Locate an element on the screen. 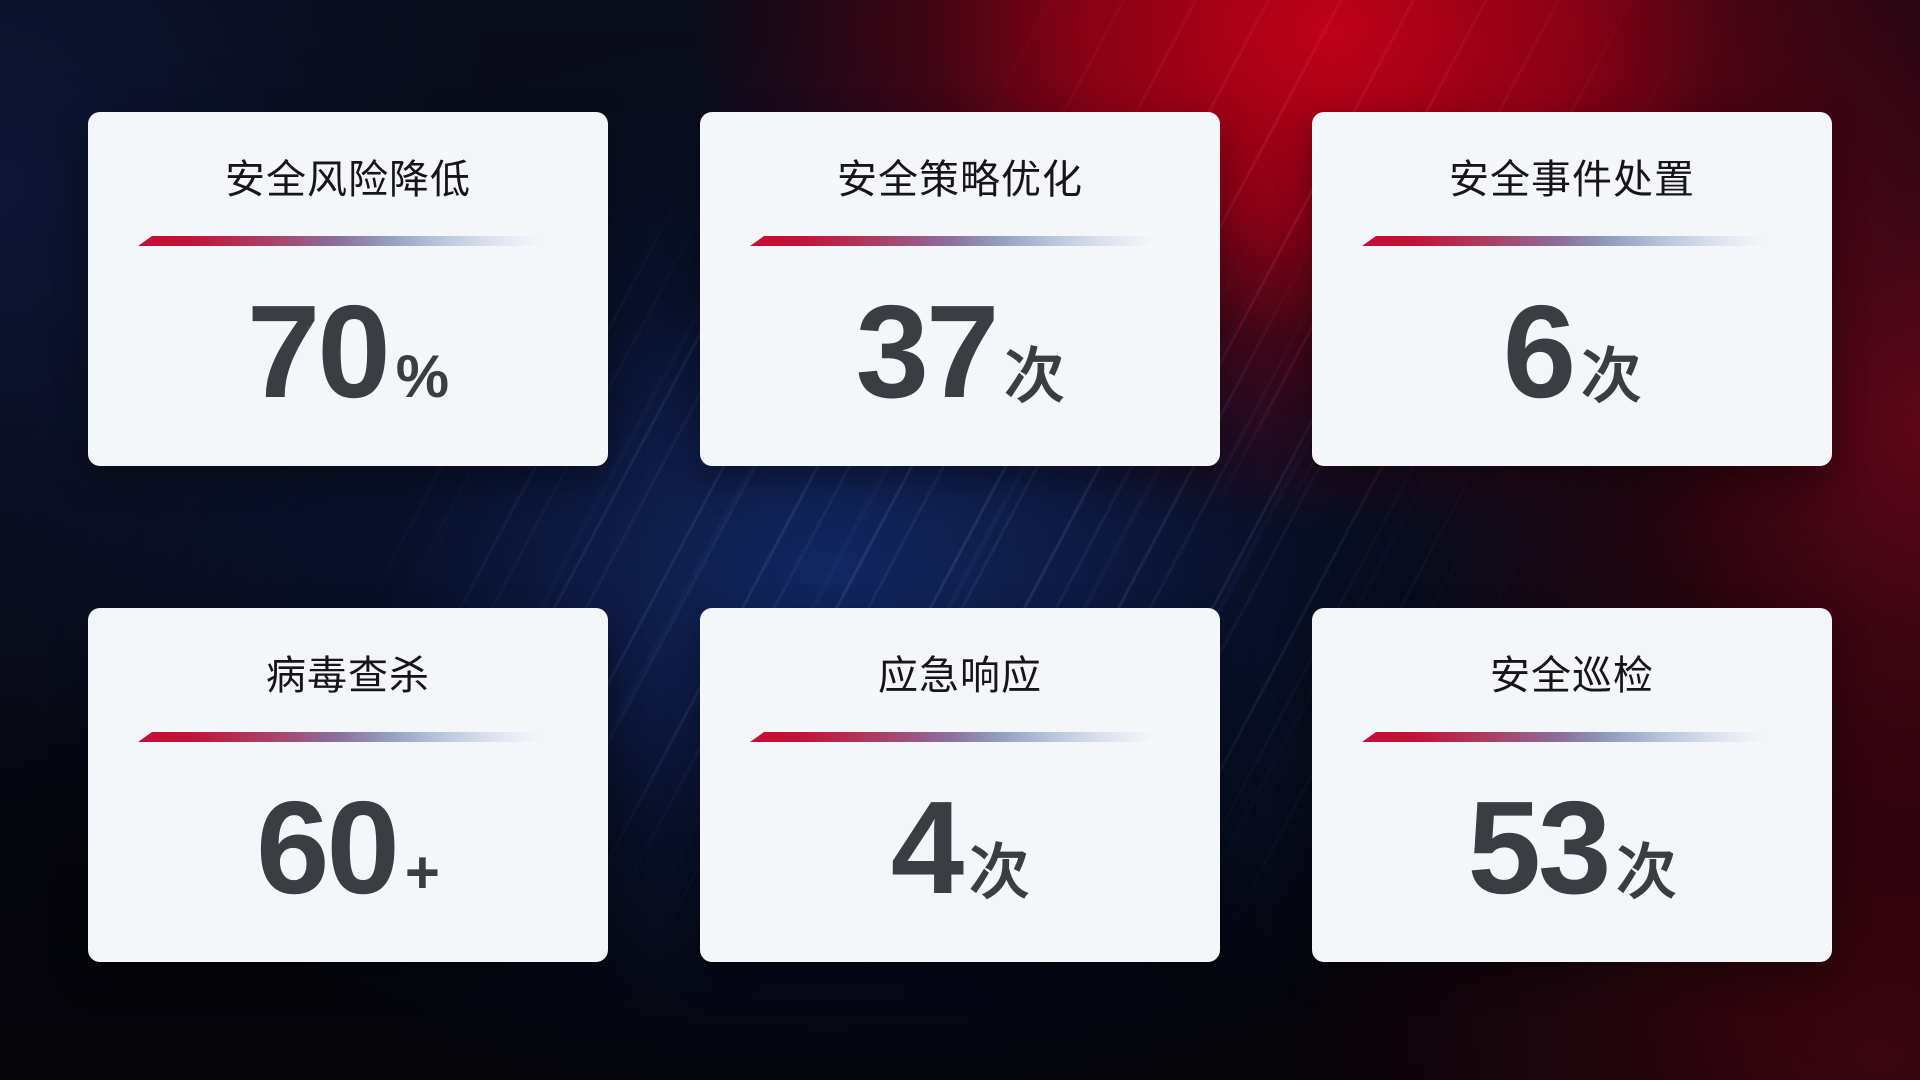 The height and width of the screenshot is (1080, 1920). card-virus-scan: 病毒查杀 60 + is located at coordinates (348, 785).